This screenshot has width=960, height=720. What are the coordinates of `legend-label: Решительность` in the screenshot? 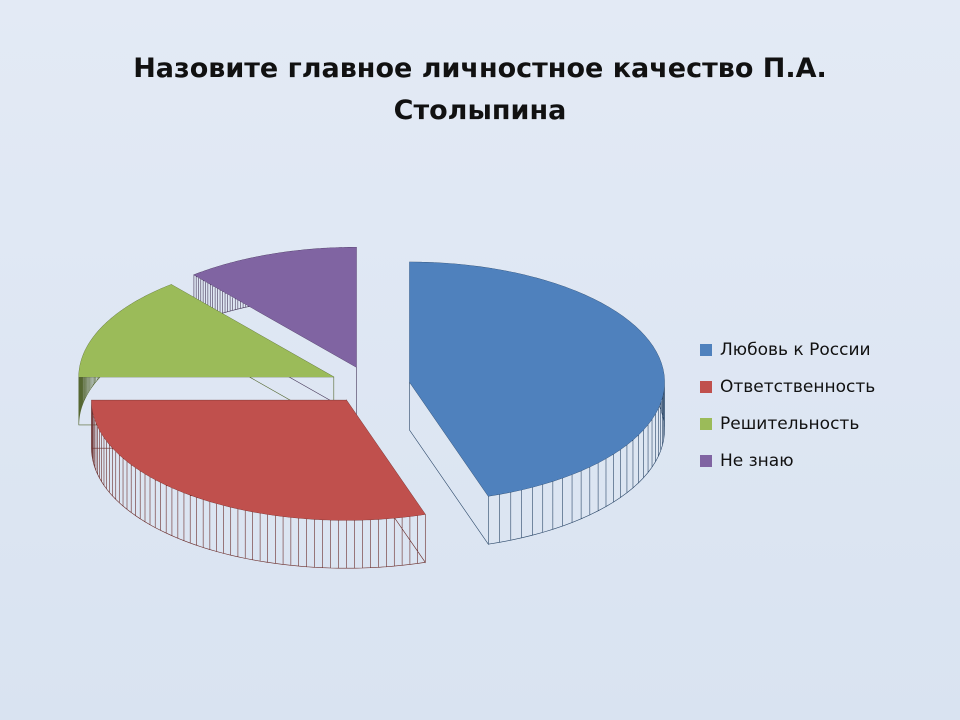 It's located at (789, 424).